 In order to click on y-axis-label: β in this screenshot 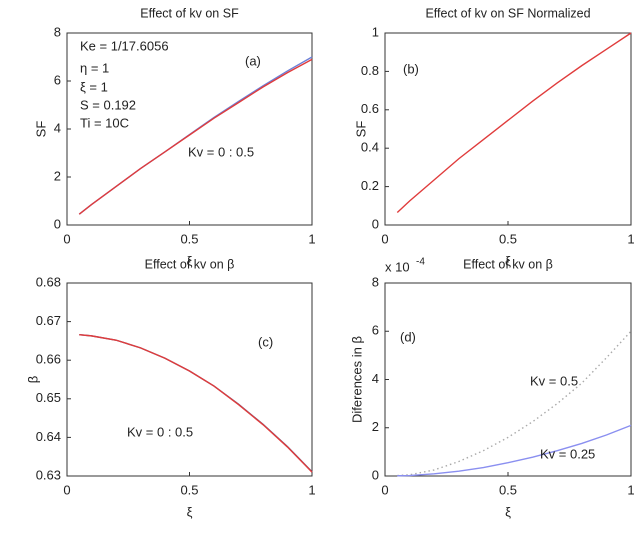, I will do `click(32, 379)`.